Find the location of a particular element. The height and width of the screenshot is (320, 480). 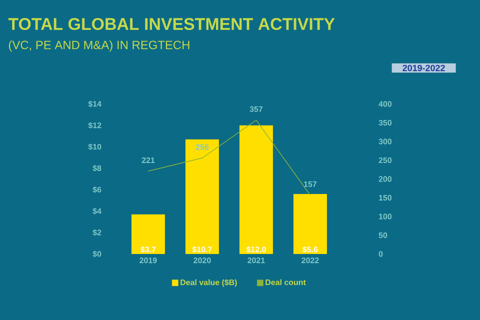

chart-title: TOTAL GLOBAL INVESTMENT ACTIVITY is located at coordinates (171, 24).